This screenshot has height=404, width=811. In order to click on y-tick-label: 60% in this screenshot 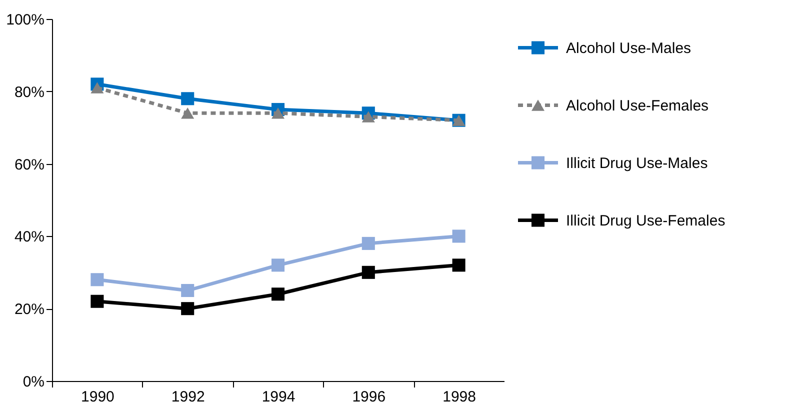, I will do `click(29, 165)`.